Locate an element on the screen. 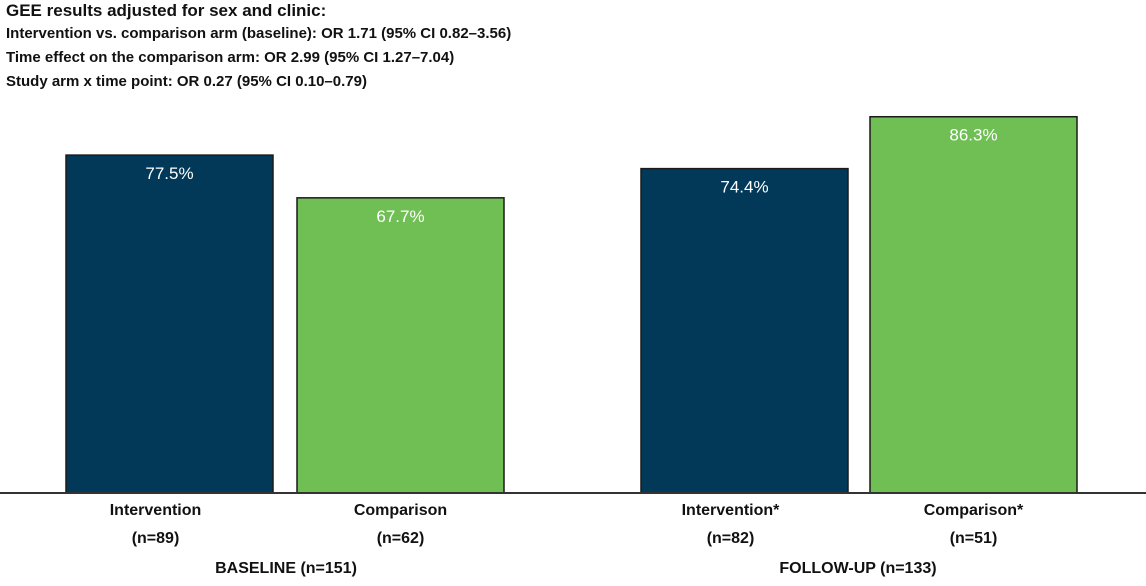 This screenshot has width=1146, height=586. category-label-followup-intervention: Intervention* is located at coordinates (731, 510).